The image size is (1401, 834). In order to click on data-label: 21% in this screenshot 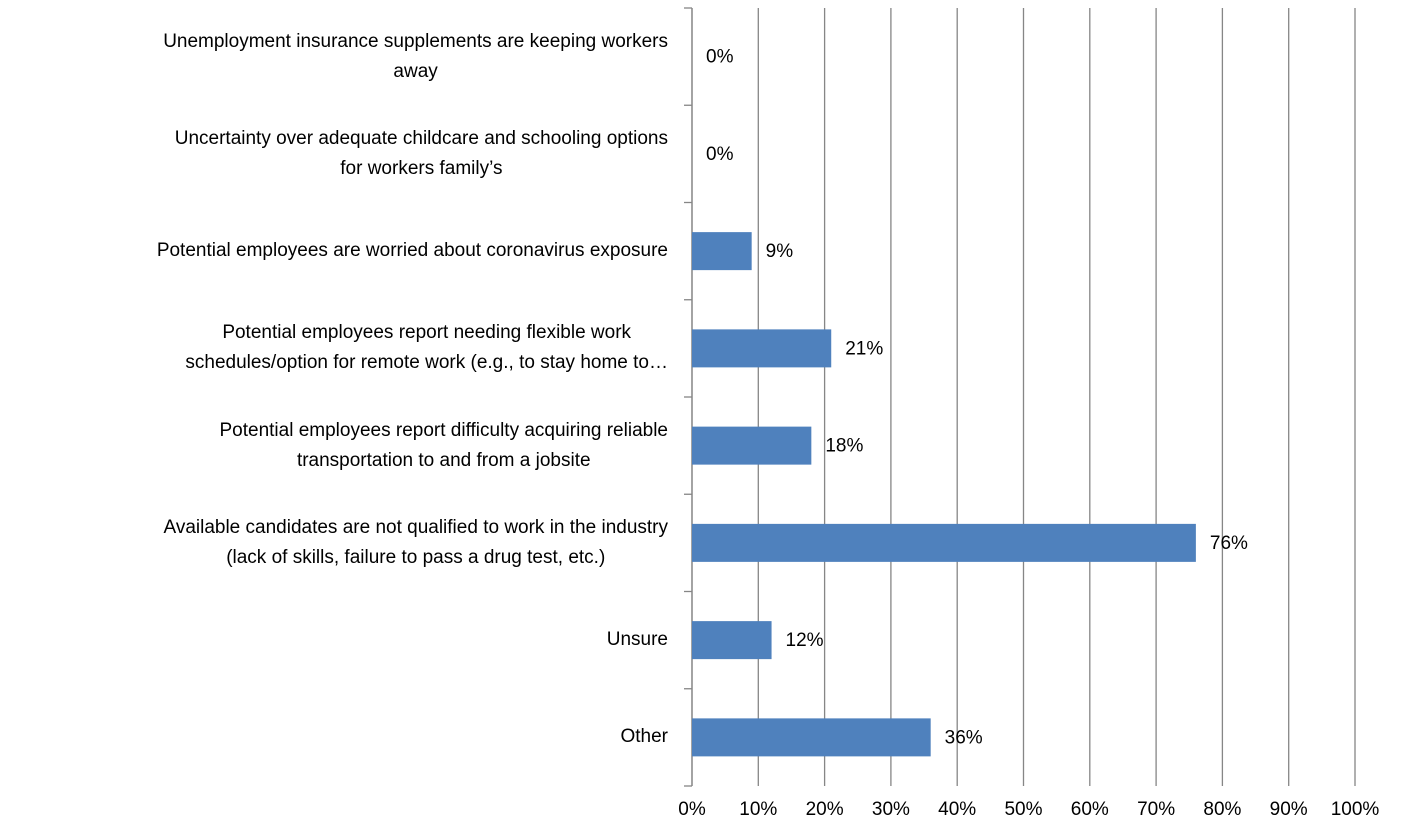, I will do `click(864, 348)`.